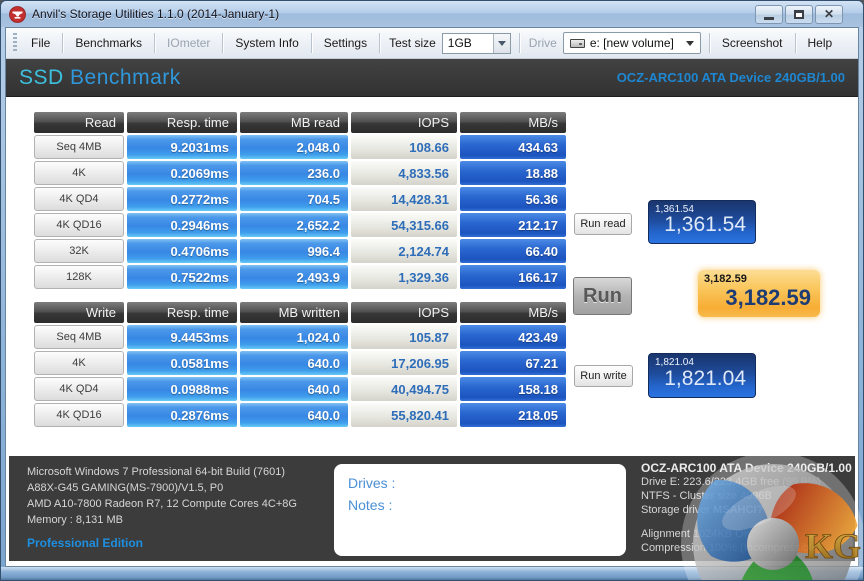 The width and height of the screenshot is (864, 581). I want to click on read-row-label: 4K QD4, so click(79, 199).